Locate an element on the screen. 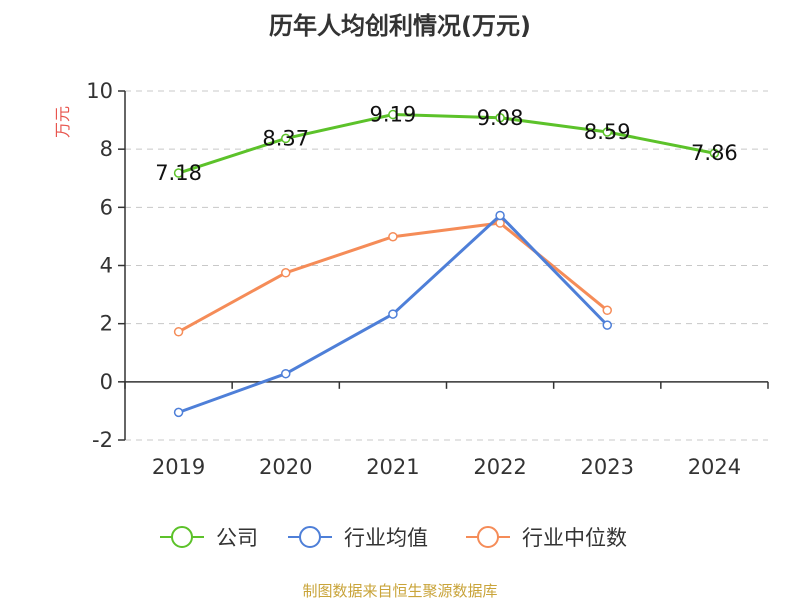 The image size is (800, 600). x-tick-label: 2022 is located at coordinates (499, 467).